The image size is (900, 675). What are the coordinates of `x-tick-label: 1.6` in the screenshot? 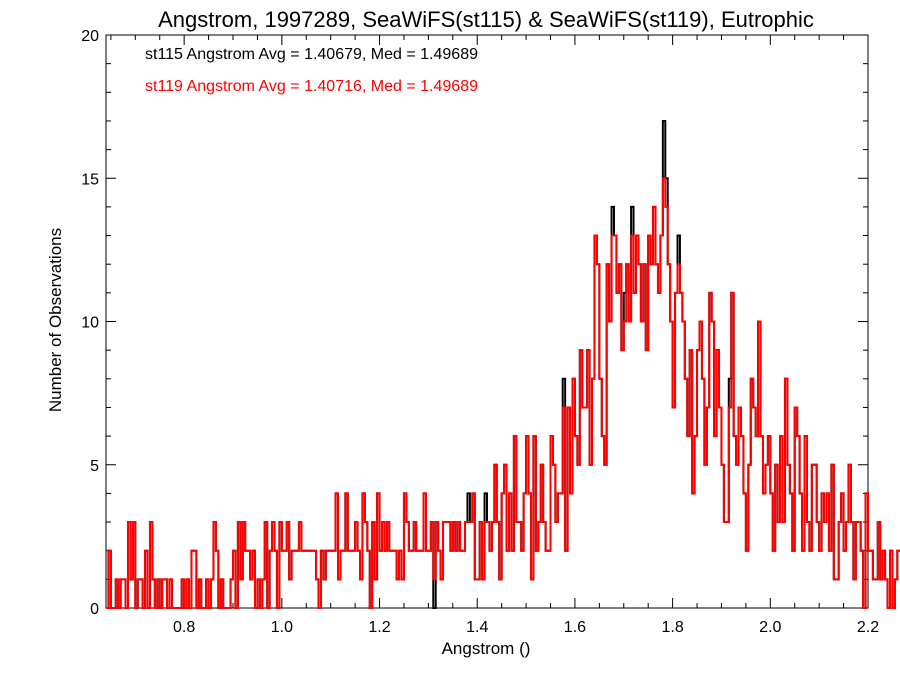 It's located at (575, 627).